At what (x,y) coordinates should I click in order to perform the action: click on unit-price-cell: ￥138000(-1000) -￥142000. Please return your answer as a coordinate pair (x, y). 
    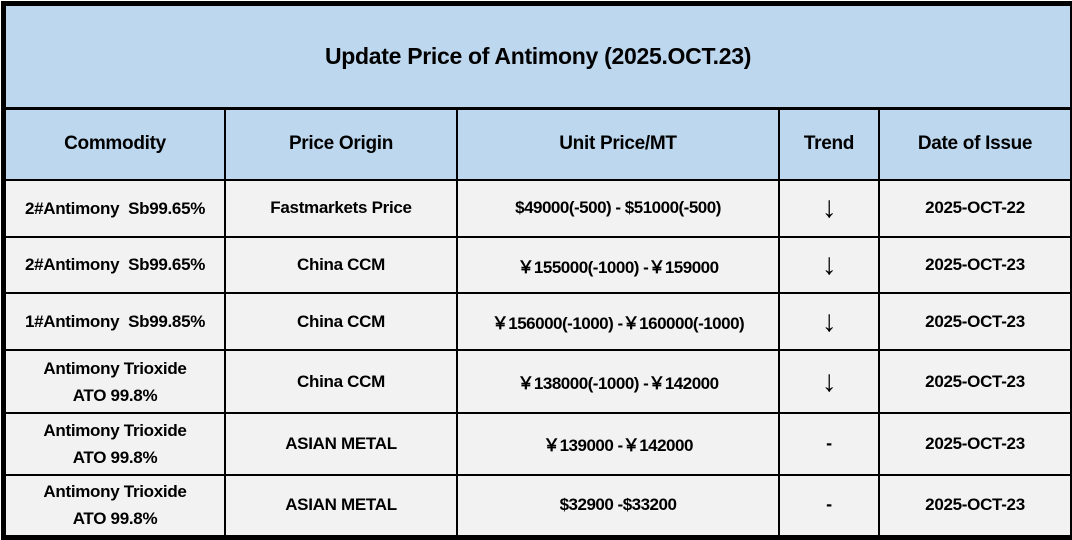
    Looking at the image, I should click on (618, 382).